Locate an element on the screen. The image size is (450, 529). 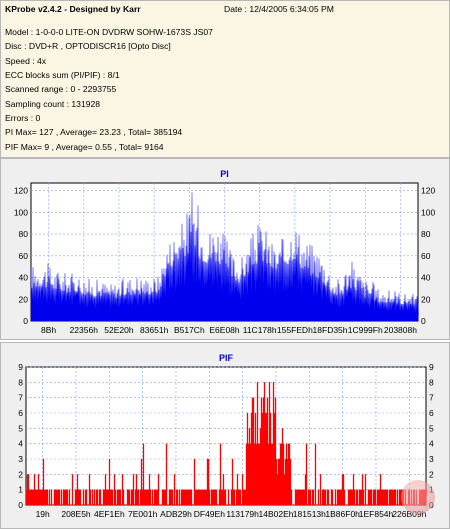
pif-ytick-right: 8 is located at coordinates (431, 382).